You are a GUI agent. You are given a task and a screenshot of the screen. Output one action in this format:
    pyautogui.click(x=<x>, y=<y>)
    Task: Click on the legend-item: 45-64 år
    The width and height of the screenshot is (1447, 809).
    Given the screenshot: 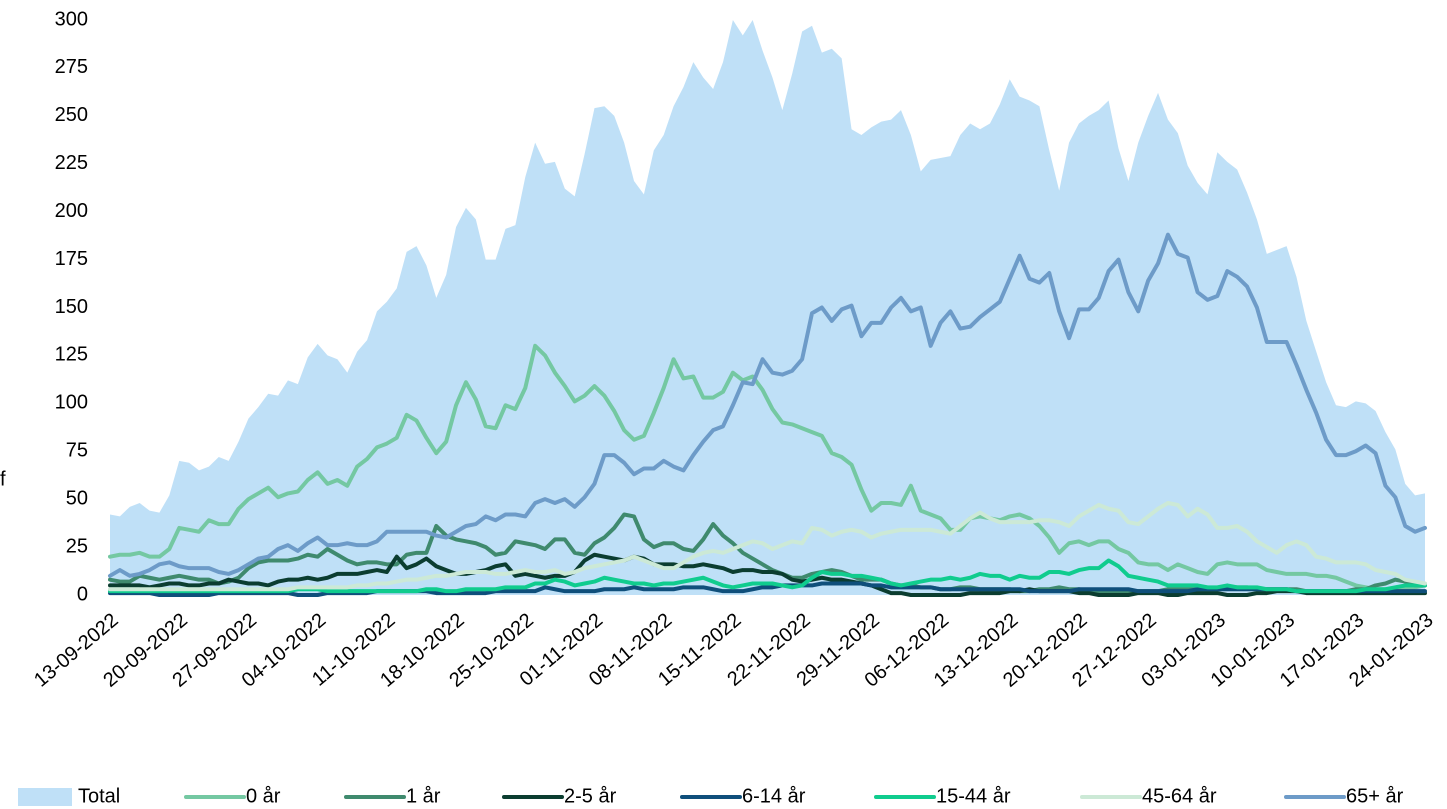 What is the action you would take?
    pyautogui.click(x=1148, y=796)
    